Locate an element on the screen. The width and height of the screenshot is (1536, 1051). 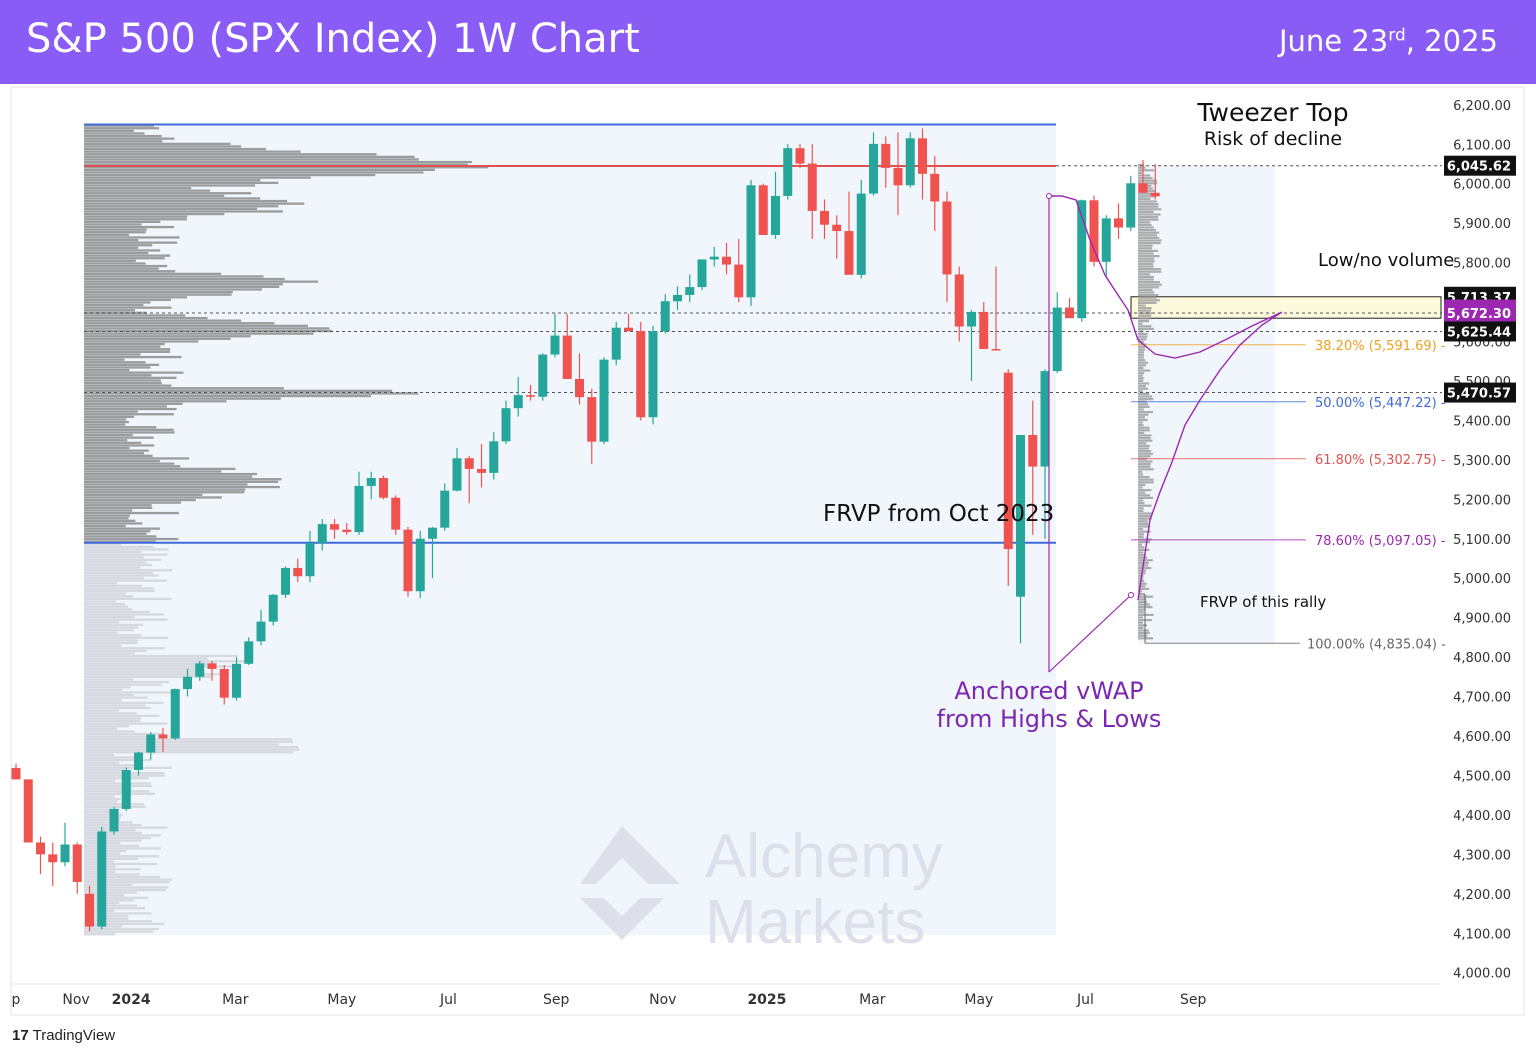
price-tag-label: 5,672.30 is located at coordinates (1479, 314).